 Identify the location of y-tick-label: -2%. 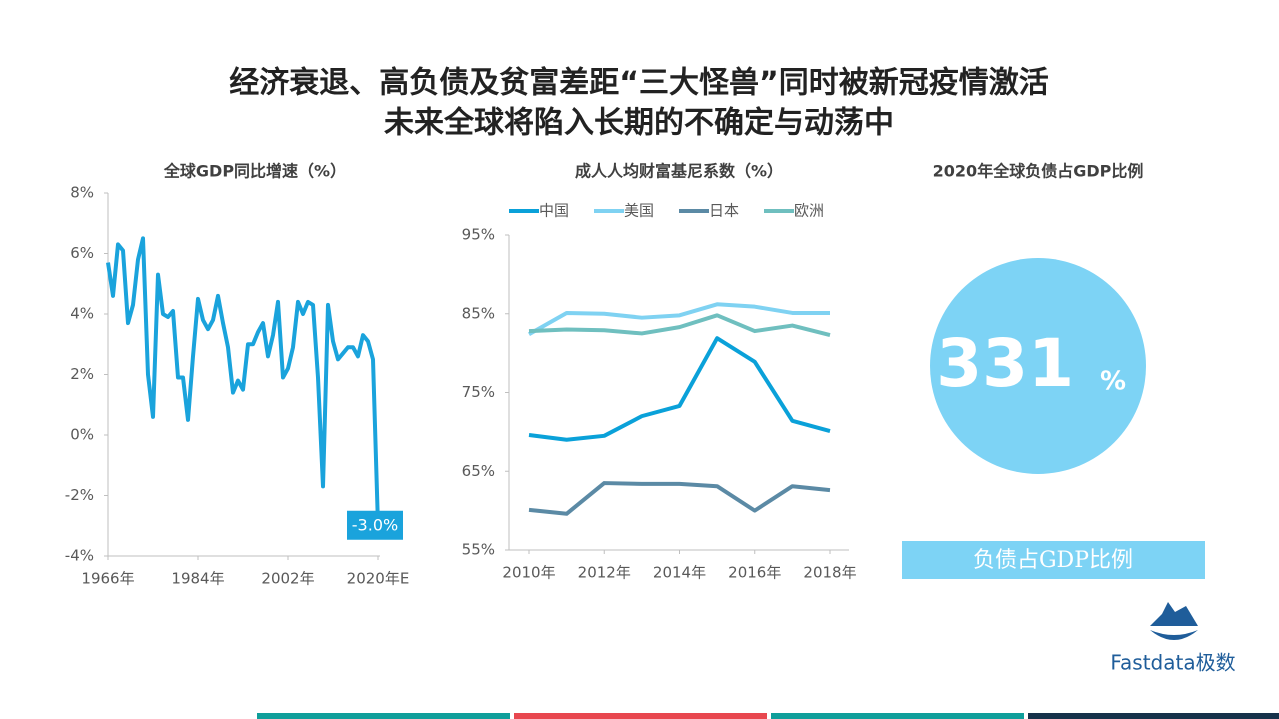
(79, 495).